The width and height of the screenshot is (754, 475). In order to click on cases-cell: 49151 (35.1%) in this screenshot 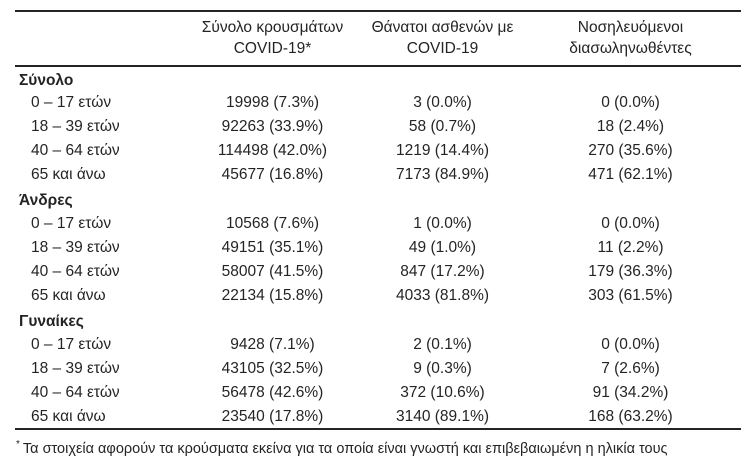, I will do `click(272, 247)`.